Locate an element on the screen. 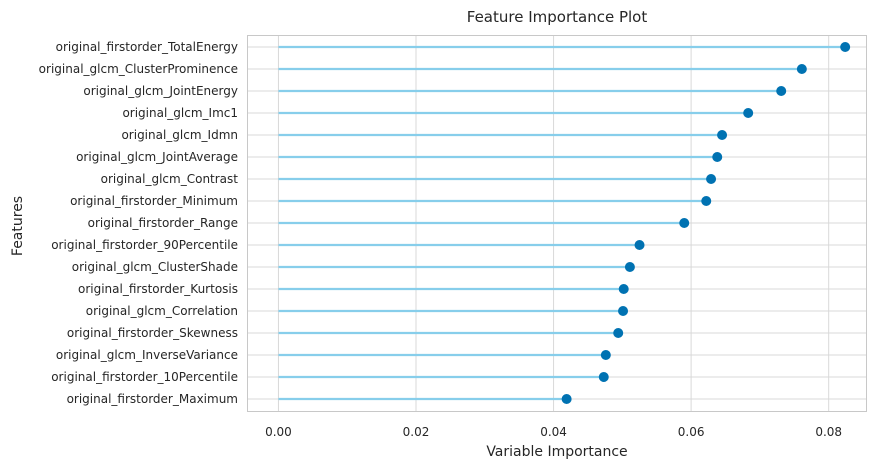 The image size is (877, 468). y-tick-label: original_glcm_JointEnergy is located at coordinates (160, 91).